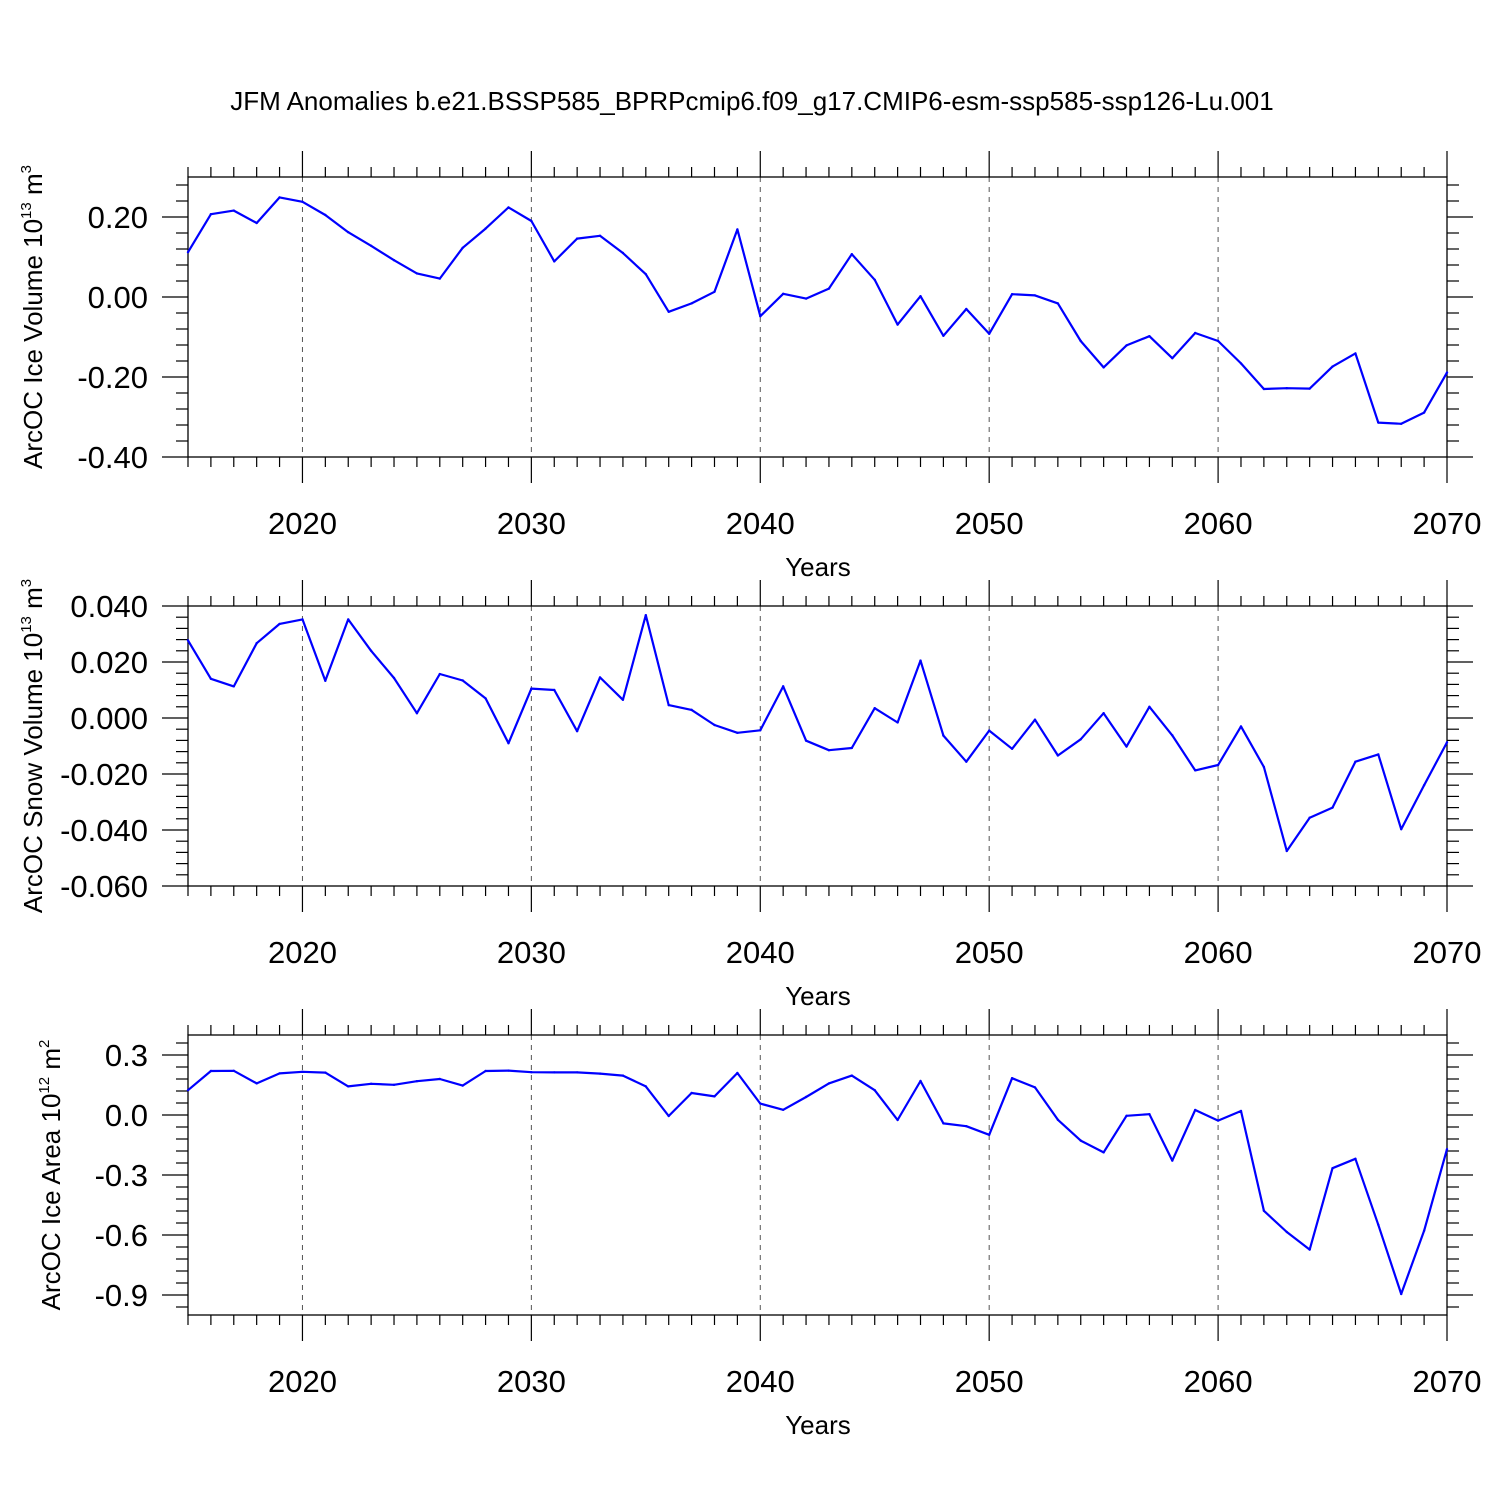  What do you see at coordinates (121, 1295) in the screenshot?
I see `y-tick-label: -0.9` at bounding box center [121, 1295].